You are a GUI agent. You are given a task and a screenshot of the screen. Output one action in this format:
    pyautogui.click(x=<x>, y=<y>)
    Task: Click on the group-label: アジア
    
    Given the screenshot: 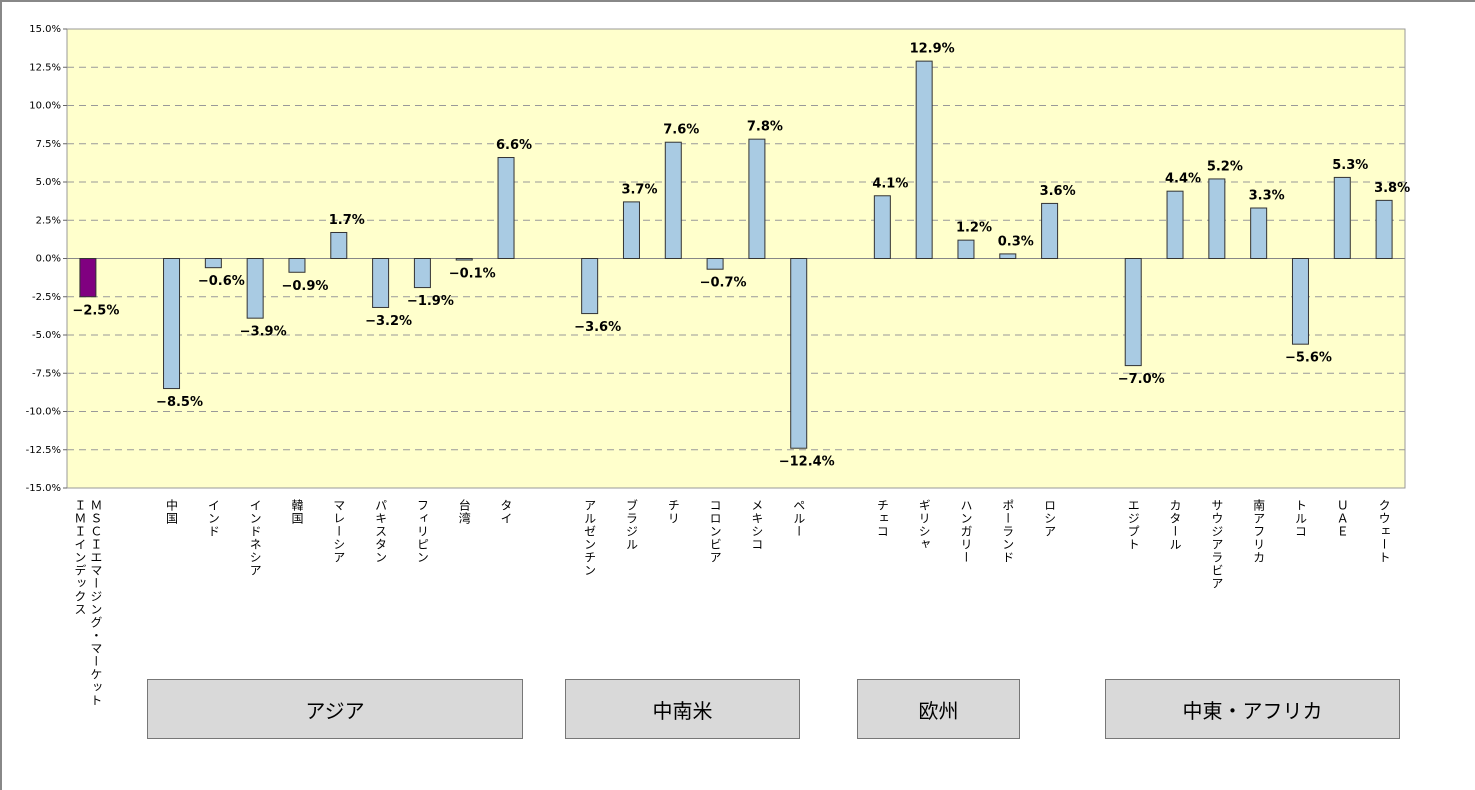 What is the action you would take?
    pyautogui.click(x=335, y=709)
    